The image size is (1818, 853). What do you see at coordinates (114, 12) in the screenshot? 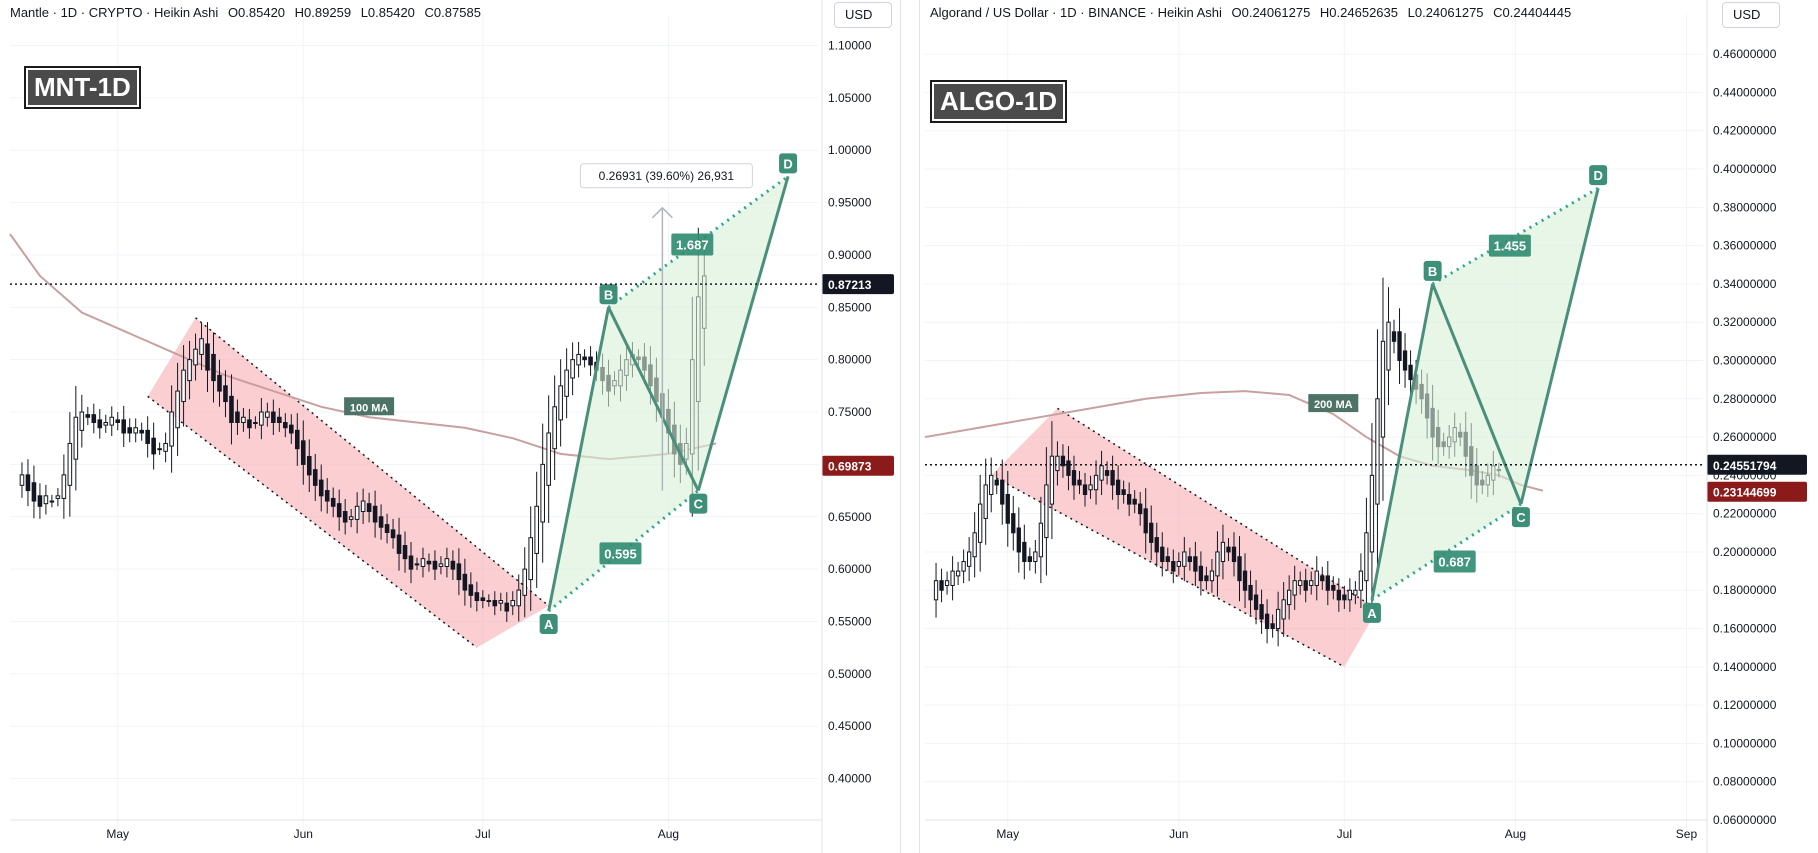
I see `legend-symbol: Mantle · 1D · CRYPTO · Heikin Ashi` at bounding box center [114, 12].